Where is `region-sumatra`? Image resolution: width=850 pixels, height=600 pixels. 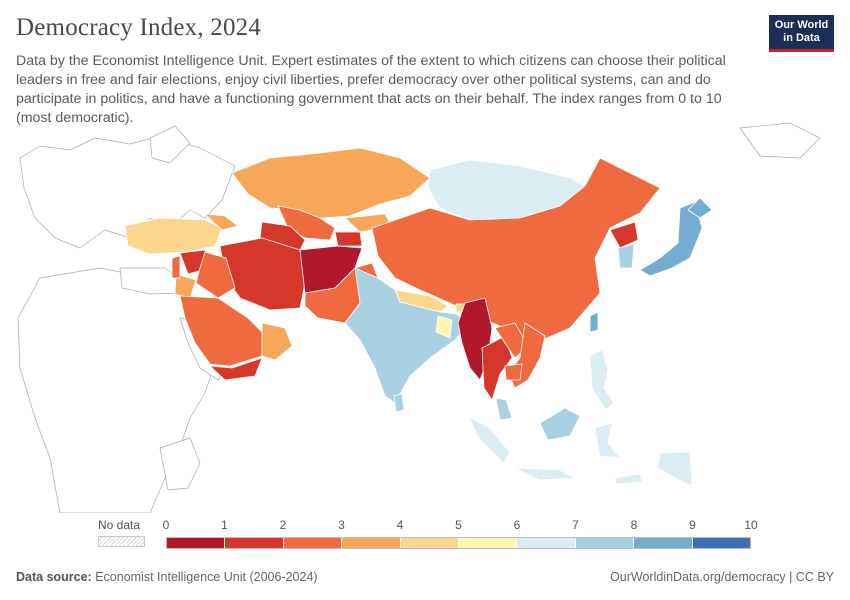
region-sumatra is located at coordinates (489, 439).